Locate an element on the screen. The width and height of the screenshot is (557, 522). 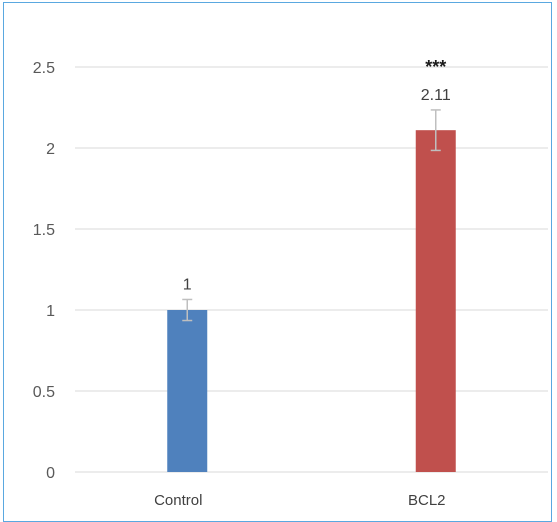
bar-bcl2 is located at coordinates (435, 301).